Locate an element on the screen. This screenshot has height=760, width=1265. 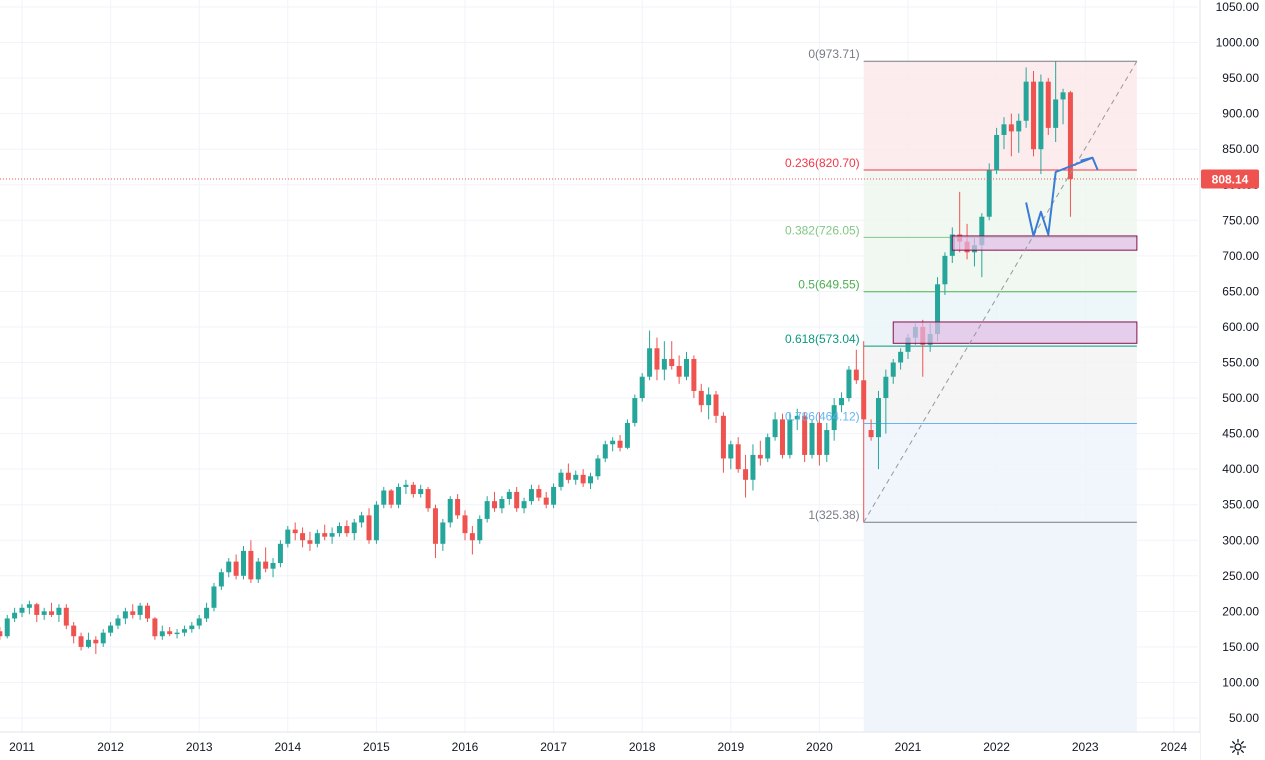
fib-level-label: 0.5(649.55) is located at coordinates (828, 285).